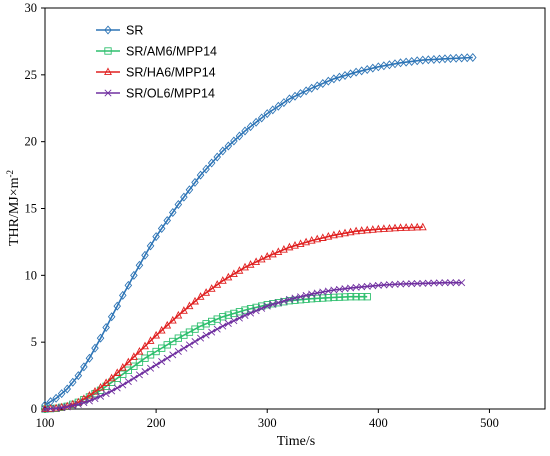 The height and width of the screenshot is (456, 550). I want to click on legend-label: SR/OL6/MPP14, so click(170, 94).